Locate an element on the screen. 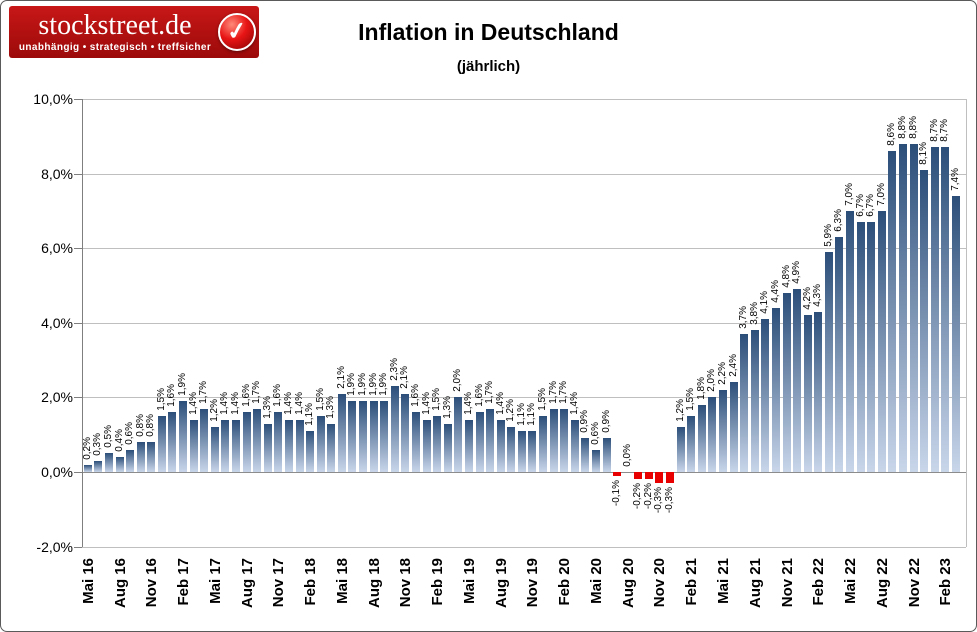 This screenshot has width=977, height=632. x-axis-label: Feb 17 is located at coordinates (183, 582).